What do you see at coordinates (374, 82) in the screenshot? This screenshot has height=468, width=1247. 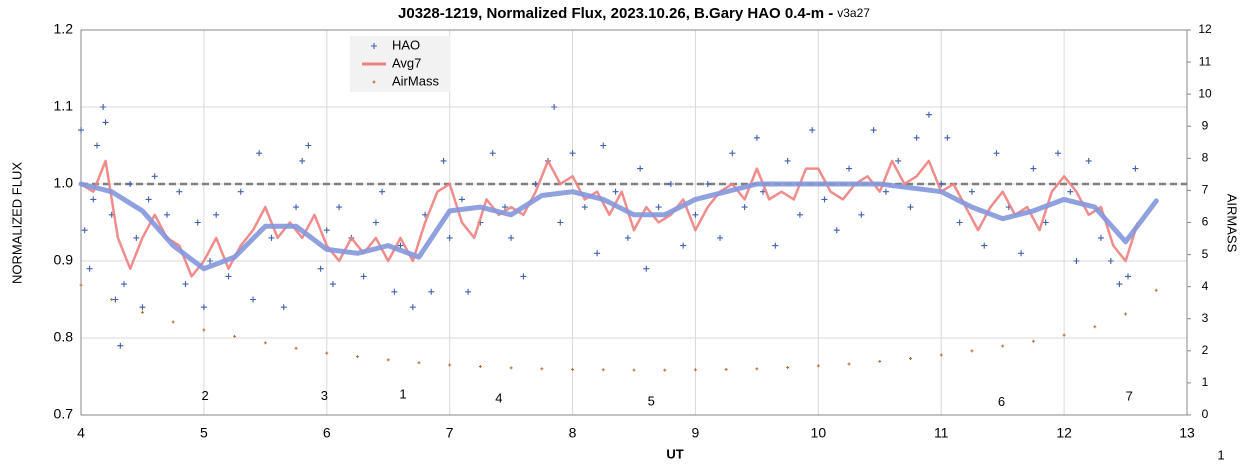 I see `legend-swatch` at bounding box center [374, 82].